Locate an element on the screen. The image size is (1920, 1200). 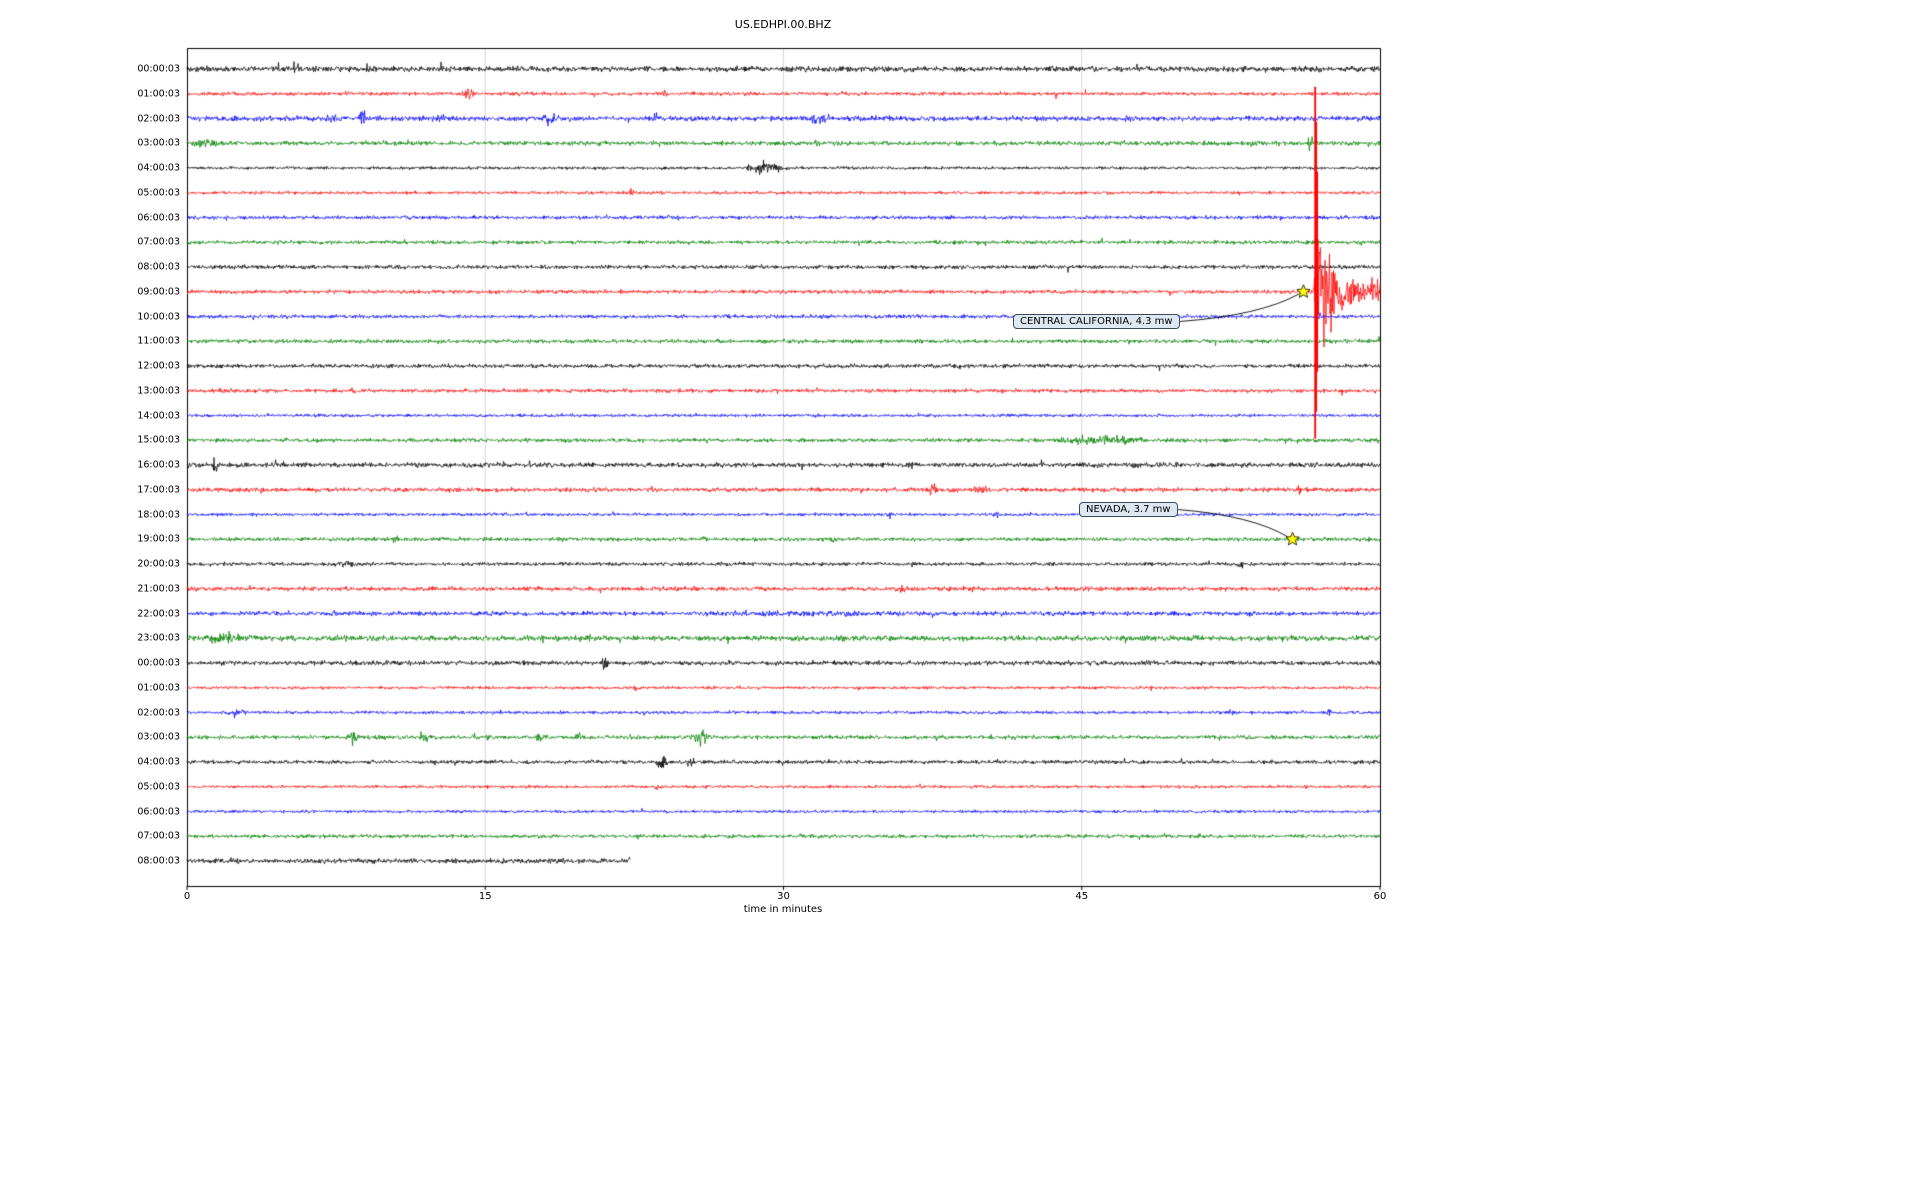
row-label: 20:00:03 is located at coordinates (158, 564).